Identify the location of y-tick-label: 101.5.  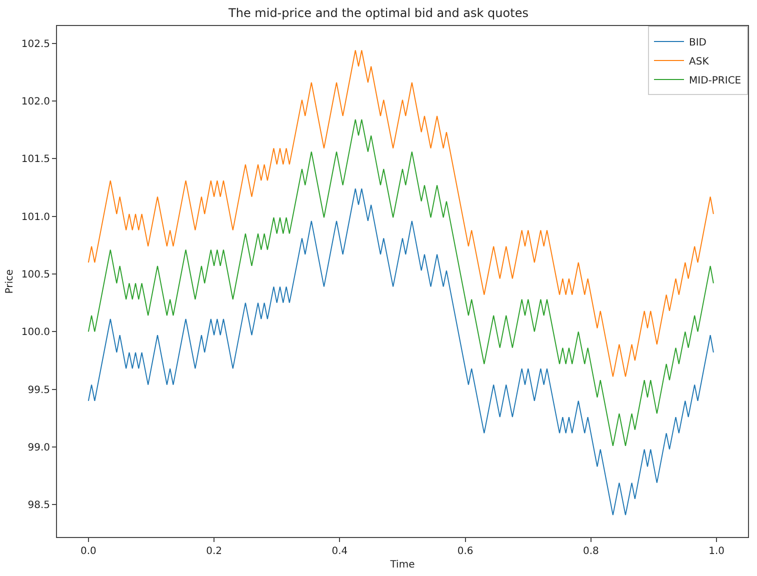
(35, 160).